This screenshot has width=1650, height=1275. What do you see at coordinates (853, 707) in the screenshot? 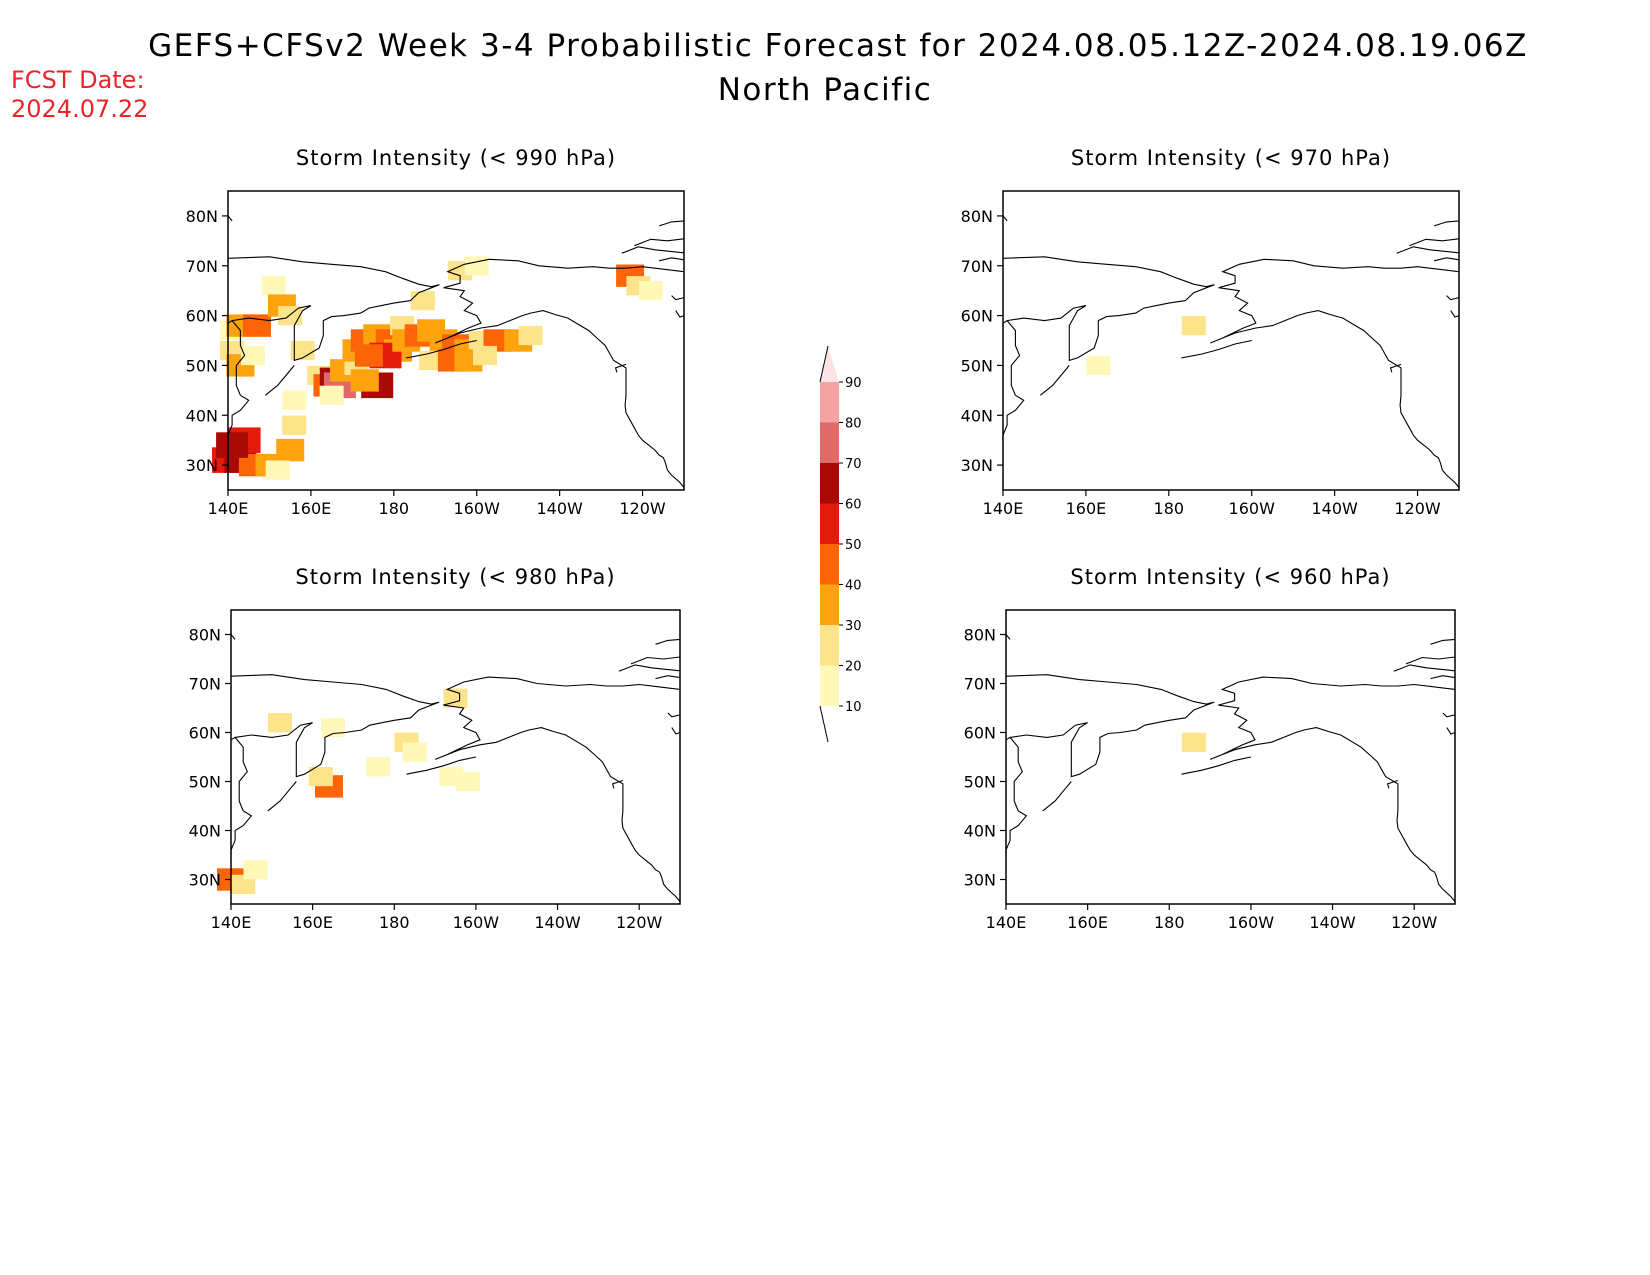
I see `colorbar-label: 10` at bounding box center [853, 707].